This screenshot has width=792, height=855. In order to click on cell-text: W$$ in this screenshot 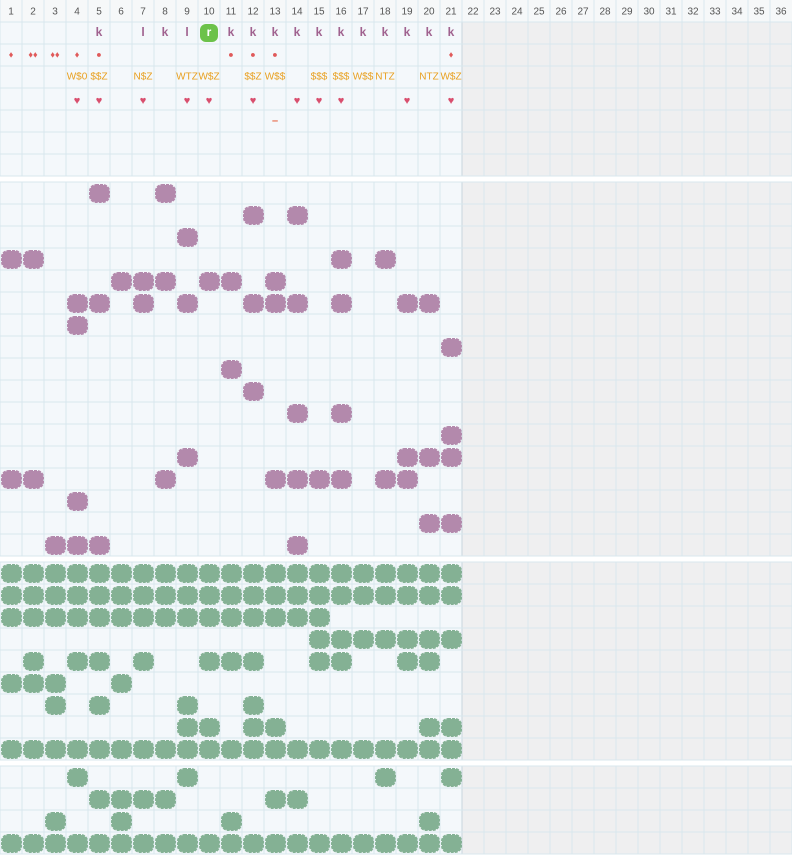, I will do `click(363, 77)`.